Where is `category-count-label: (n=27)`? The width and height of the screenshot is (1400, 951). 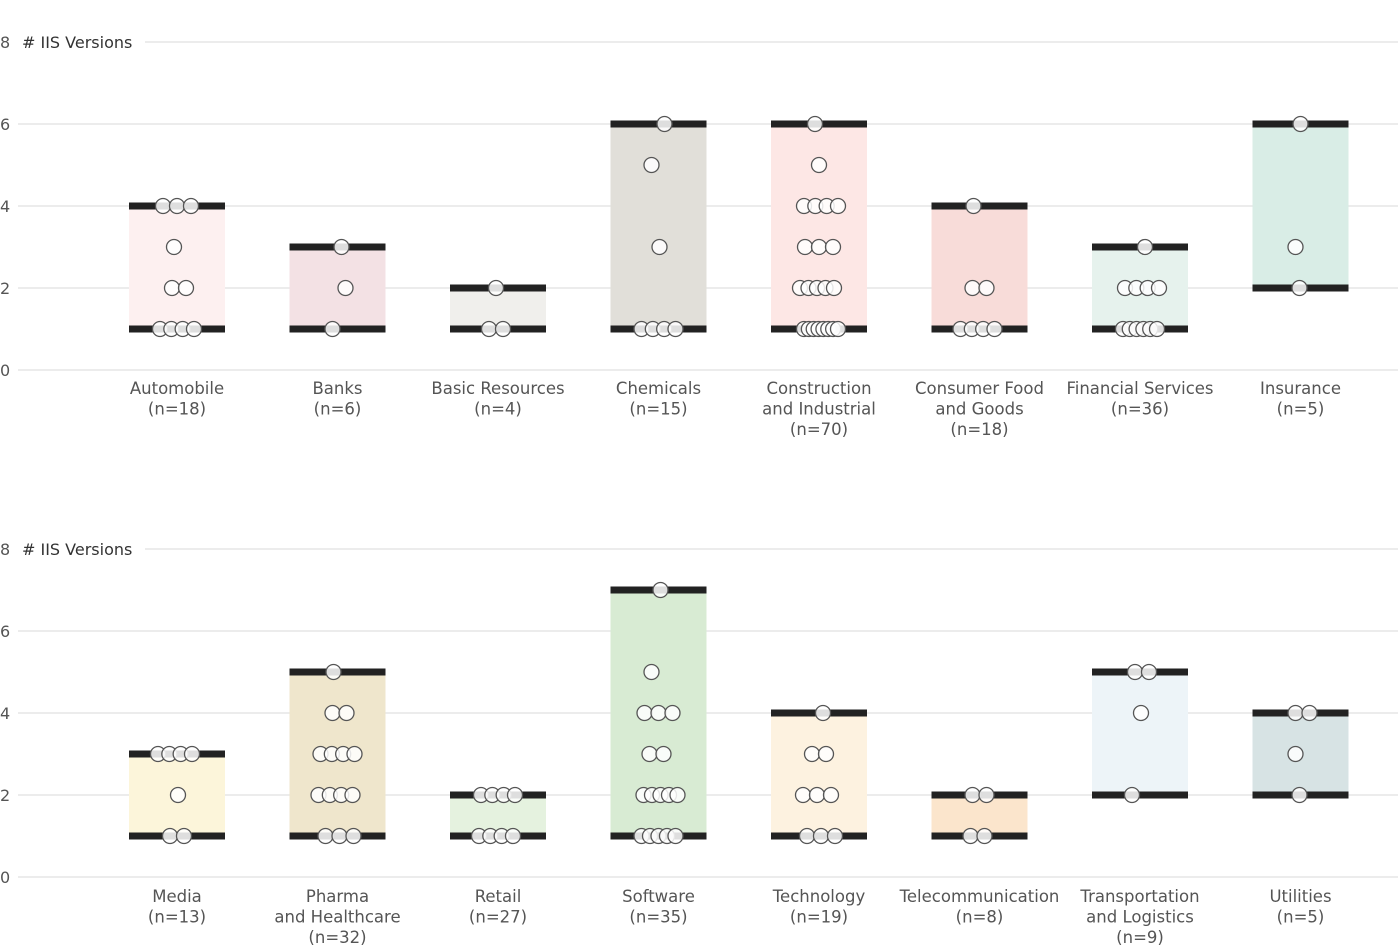
category-count-label: (n=27) is located at coordinates (498, 917).